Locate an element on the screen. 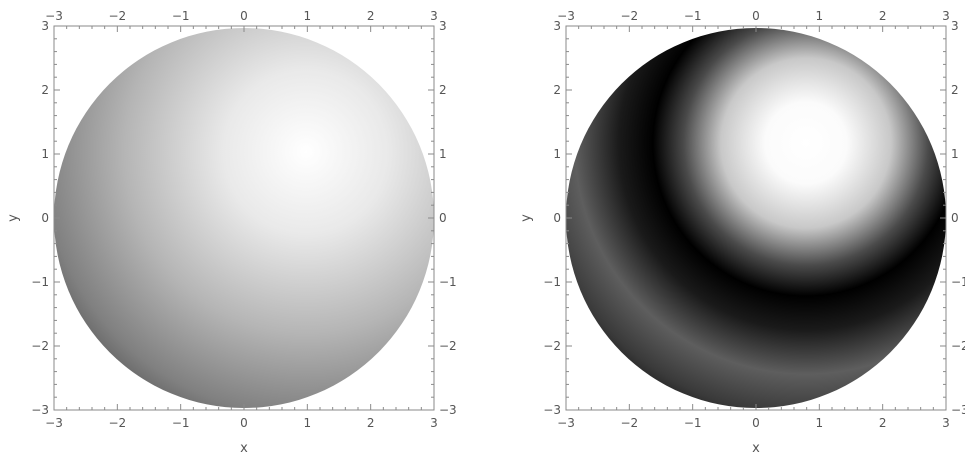 This screenshot has height=457, width=965. y-axis-label-left: y is located at coordinates (13, 218).